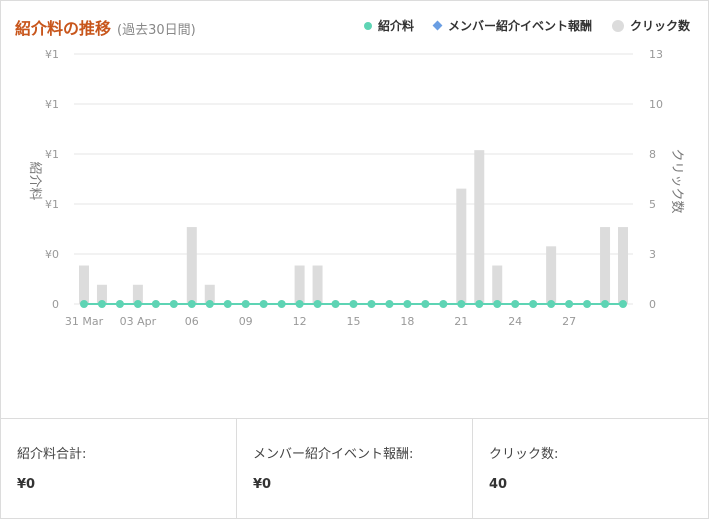 The width and height of the screenshot is (709, 519). What do you see at coordinates (659, 26) in the screenshot?
I see `legend-label: クリック数` at bounding box center [659, 26].